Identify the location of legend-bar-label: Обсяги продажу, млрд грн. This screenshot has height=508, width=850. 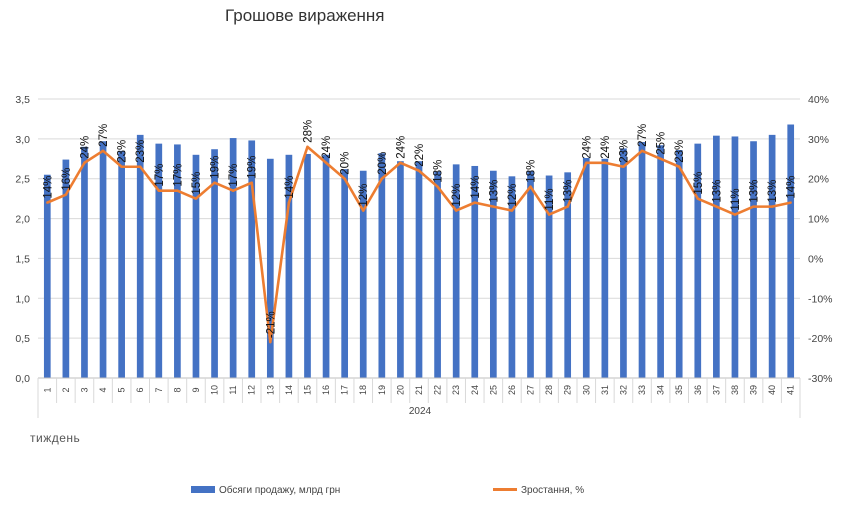
(279, 490).